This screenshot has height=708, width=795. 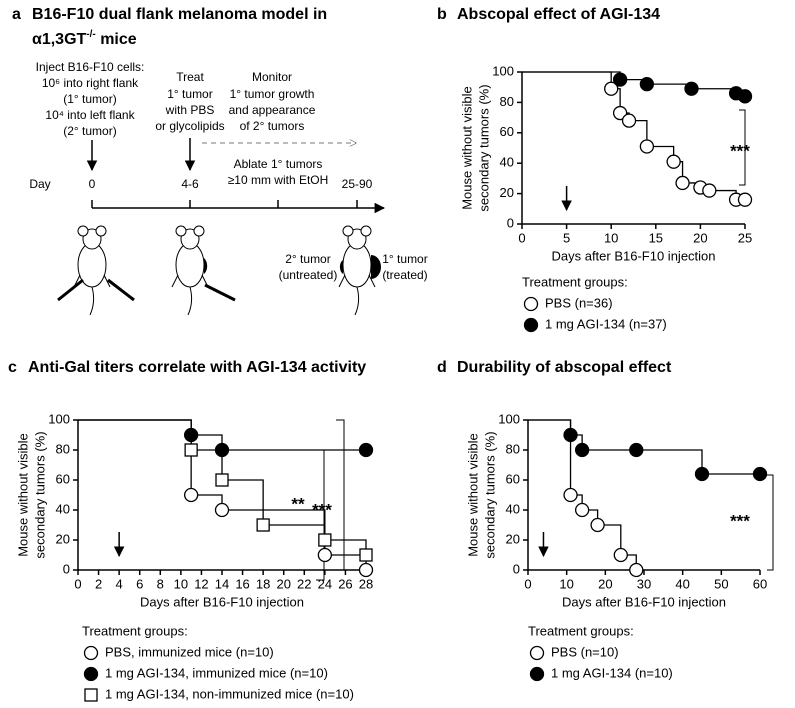 I want to click on x-tick-label: 18, so click(x=263, y=583).